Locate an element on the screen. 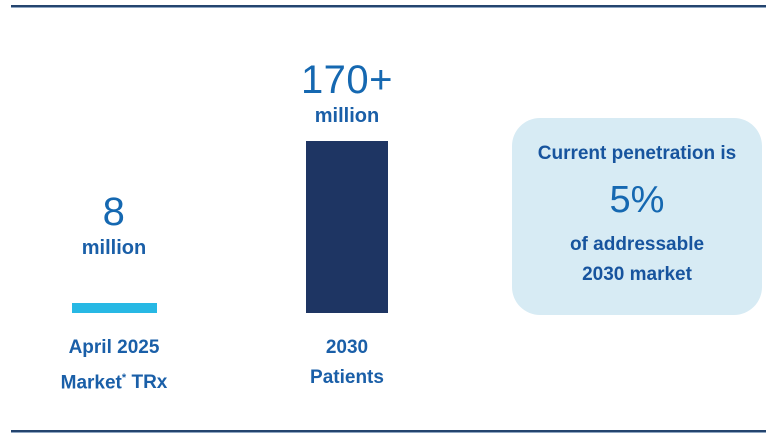 The image size is (784, 445). footnote-asterisk: * is located at coordinates (124, 378).